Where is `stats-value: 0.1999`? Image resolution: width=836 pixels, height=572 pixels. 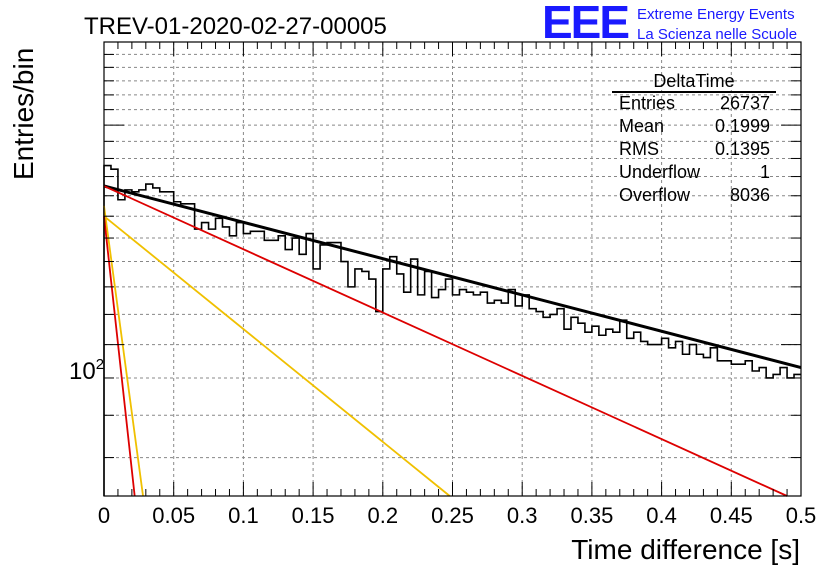
stats-value: 0.1999 is located at coordinates (742, 126).